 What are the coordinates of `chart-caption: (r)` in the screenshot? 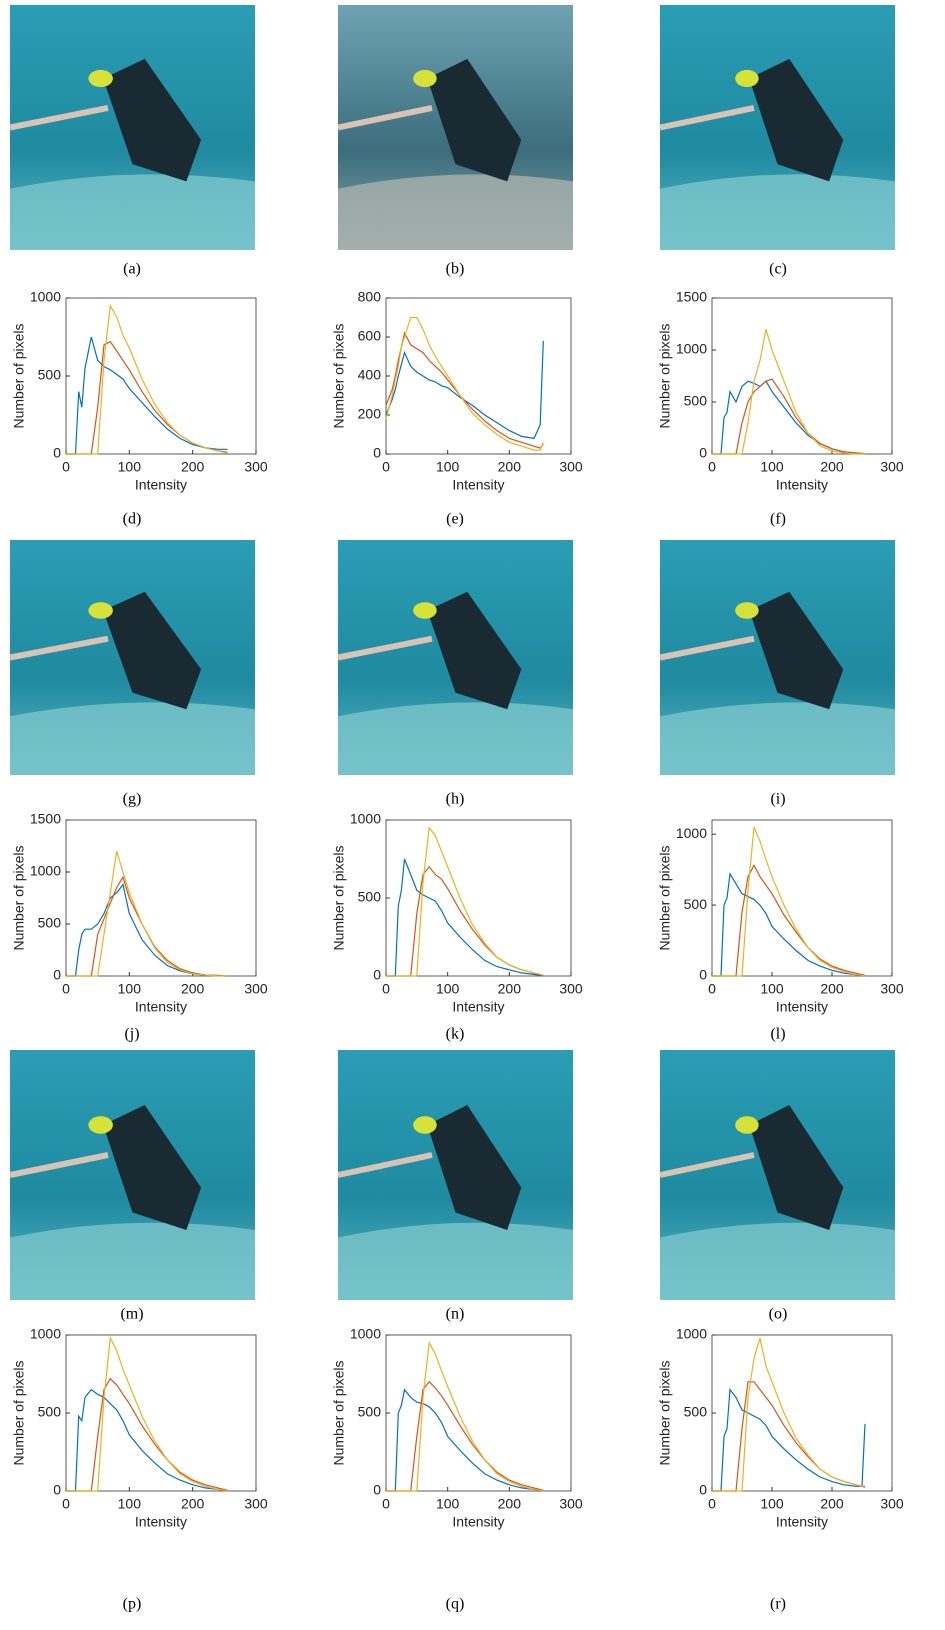 It's located at (778, 1604).